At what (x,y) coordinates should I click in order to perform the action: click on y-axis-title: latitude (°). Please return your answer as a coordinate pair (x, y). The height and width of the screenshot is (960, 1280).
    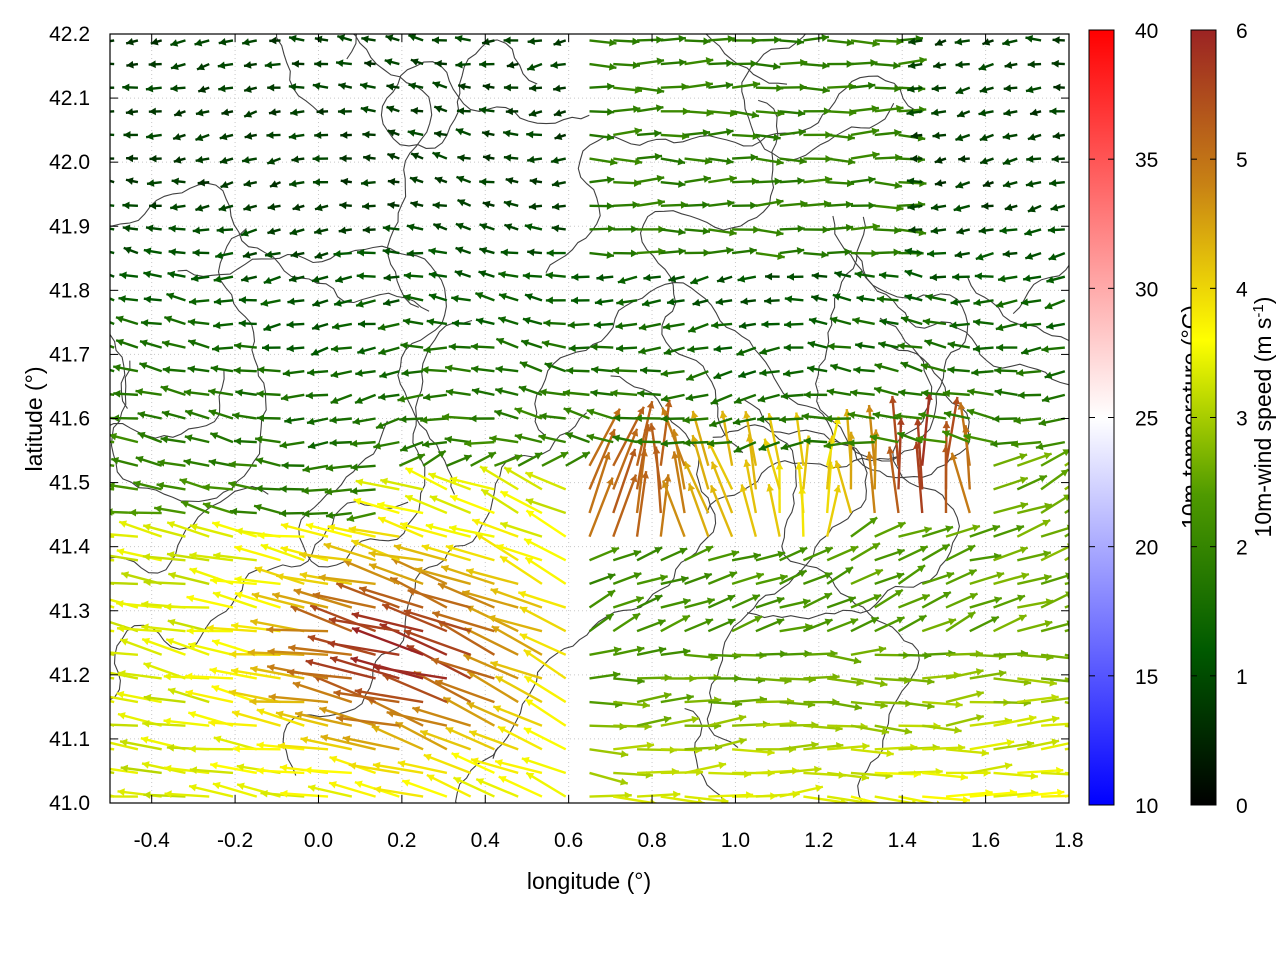
    Looking at the image, I should click on (34, 418).